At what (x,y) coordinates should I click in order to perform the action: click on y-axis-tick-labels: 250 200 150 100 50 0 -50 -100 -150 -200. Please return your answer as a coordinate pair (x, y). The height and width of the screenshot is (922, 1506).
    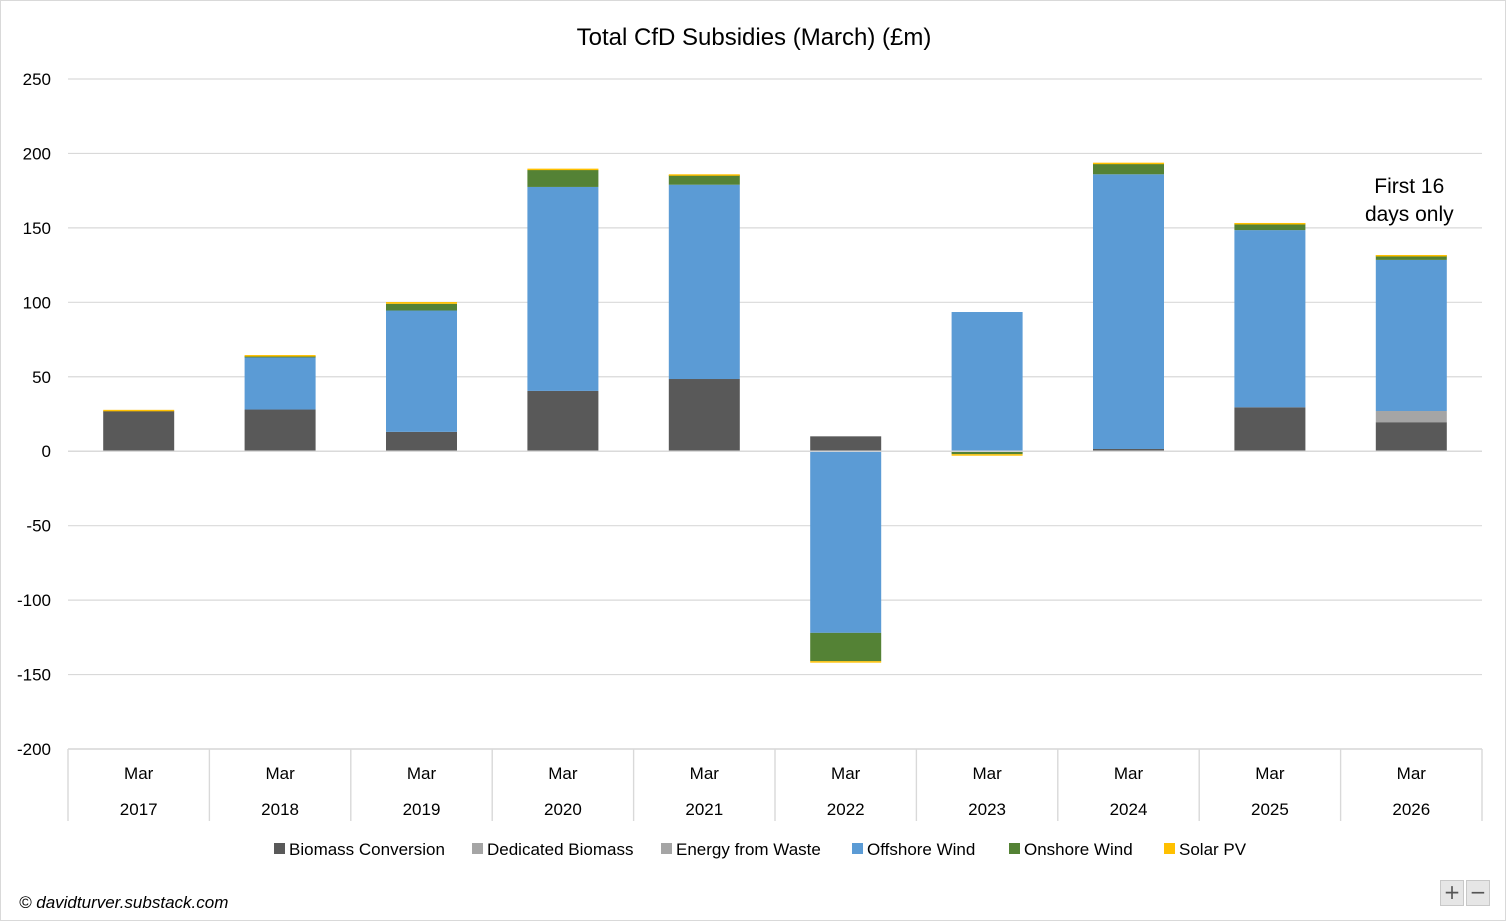
    Looking at the image, I should click on (34, 414).